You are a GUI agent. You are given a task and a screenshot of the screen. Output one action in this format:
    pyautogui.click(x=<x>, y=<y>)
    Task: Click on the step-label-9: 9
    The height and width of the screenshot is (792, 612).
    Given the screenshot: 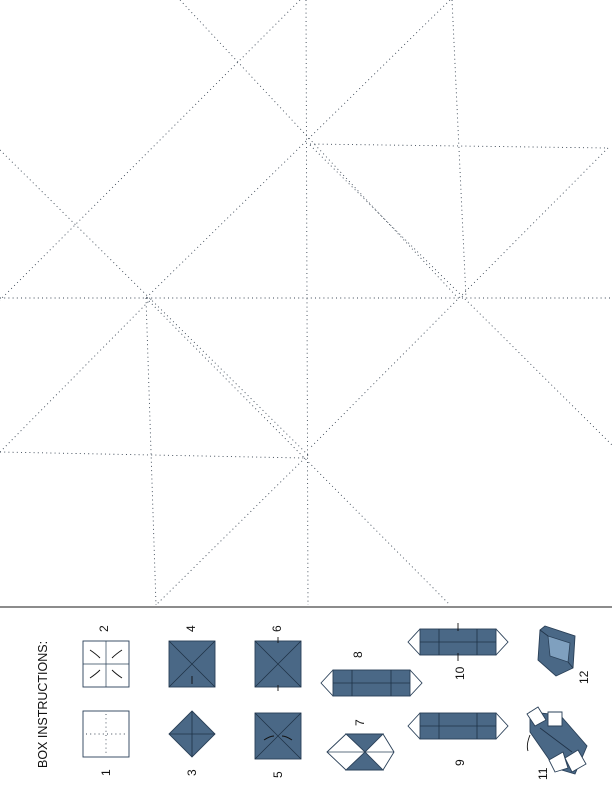 What is the action you would take?
    pyautogui.click(x=460, y=762)
    